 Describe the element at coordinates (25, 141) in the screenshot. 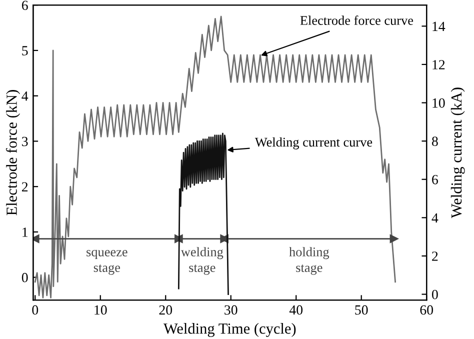

I see `y-tick-label: 3` at that location.